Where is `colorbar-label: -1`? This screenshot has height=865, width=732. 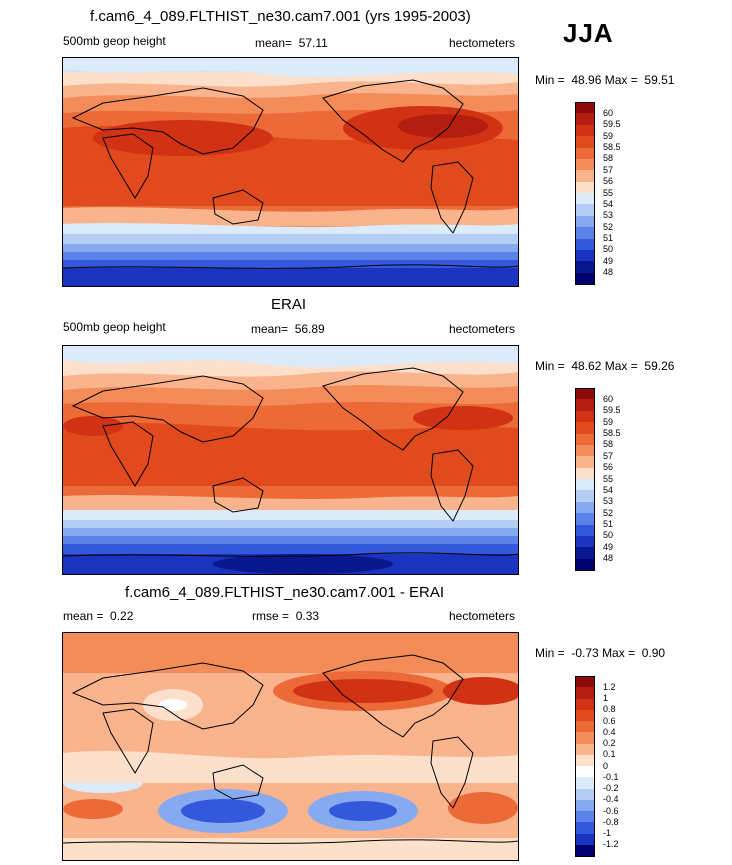
colorbar-label: -1 is located at coordinates (607, 833).